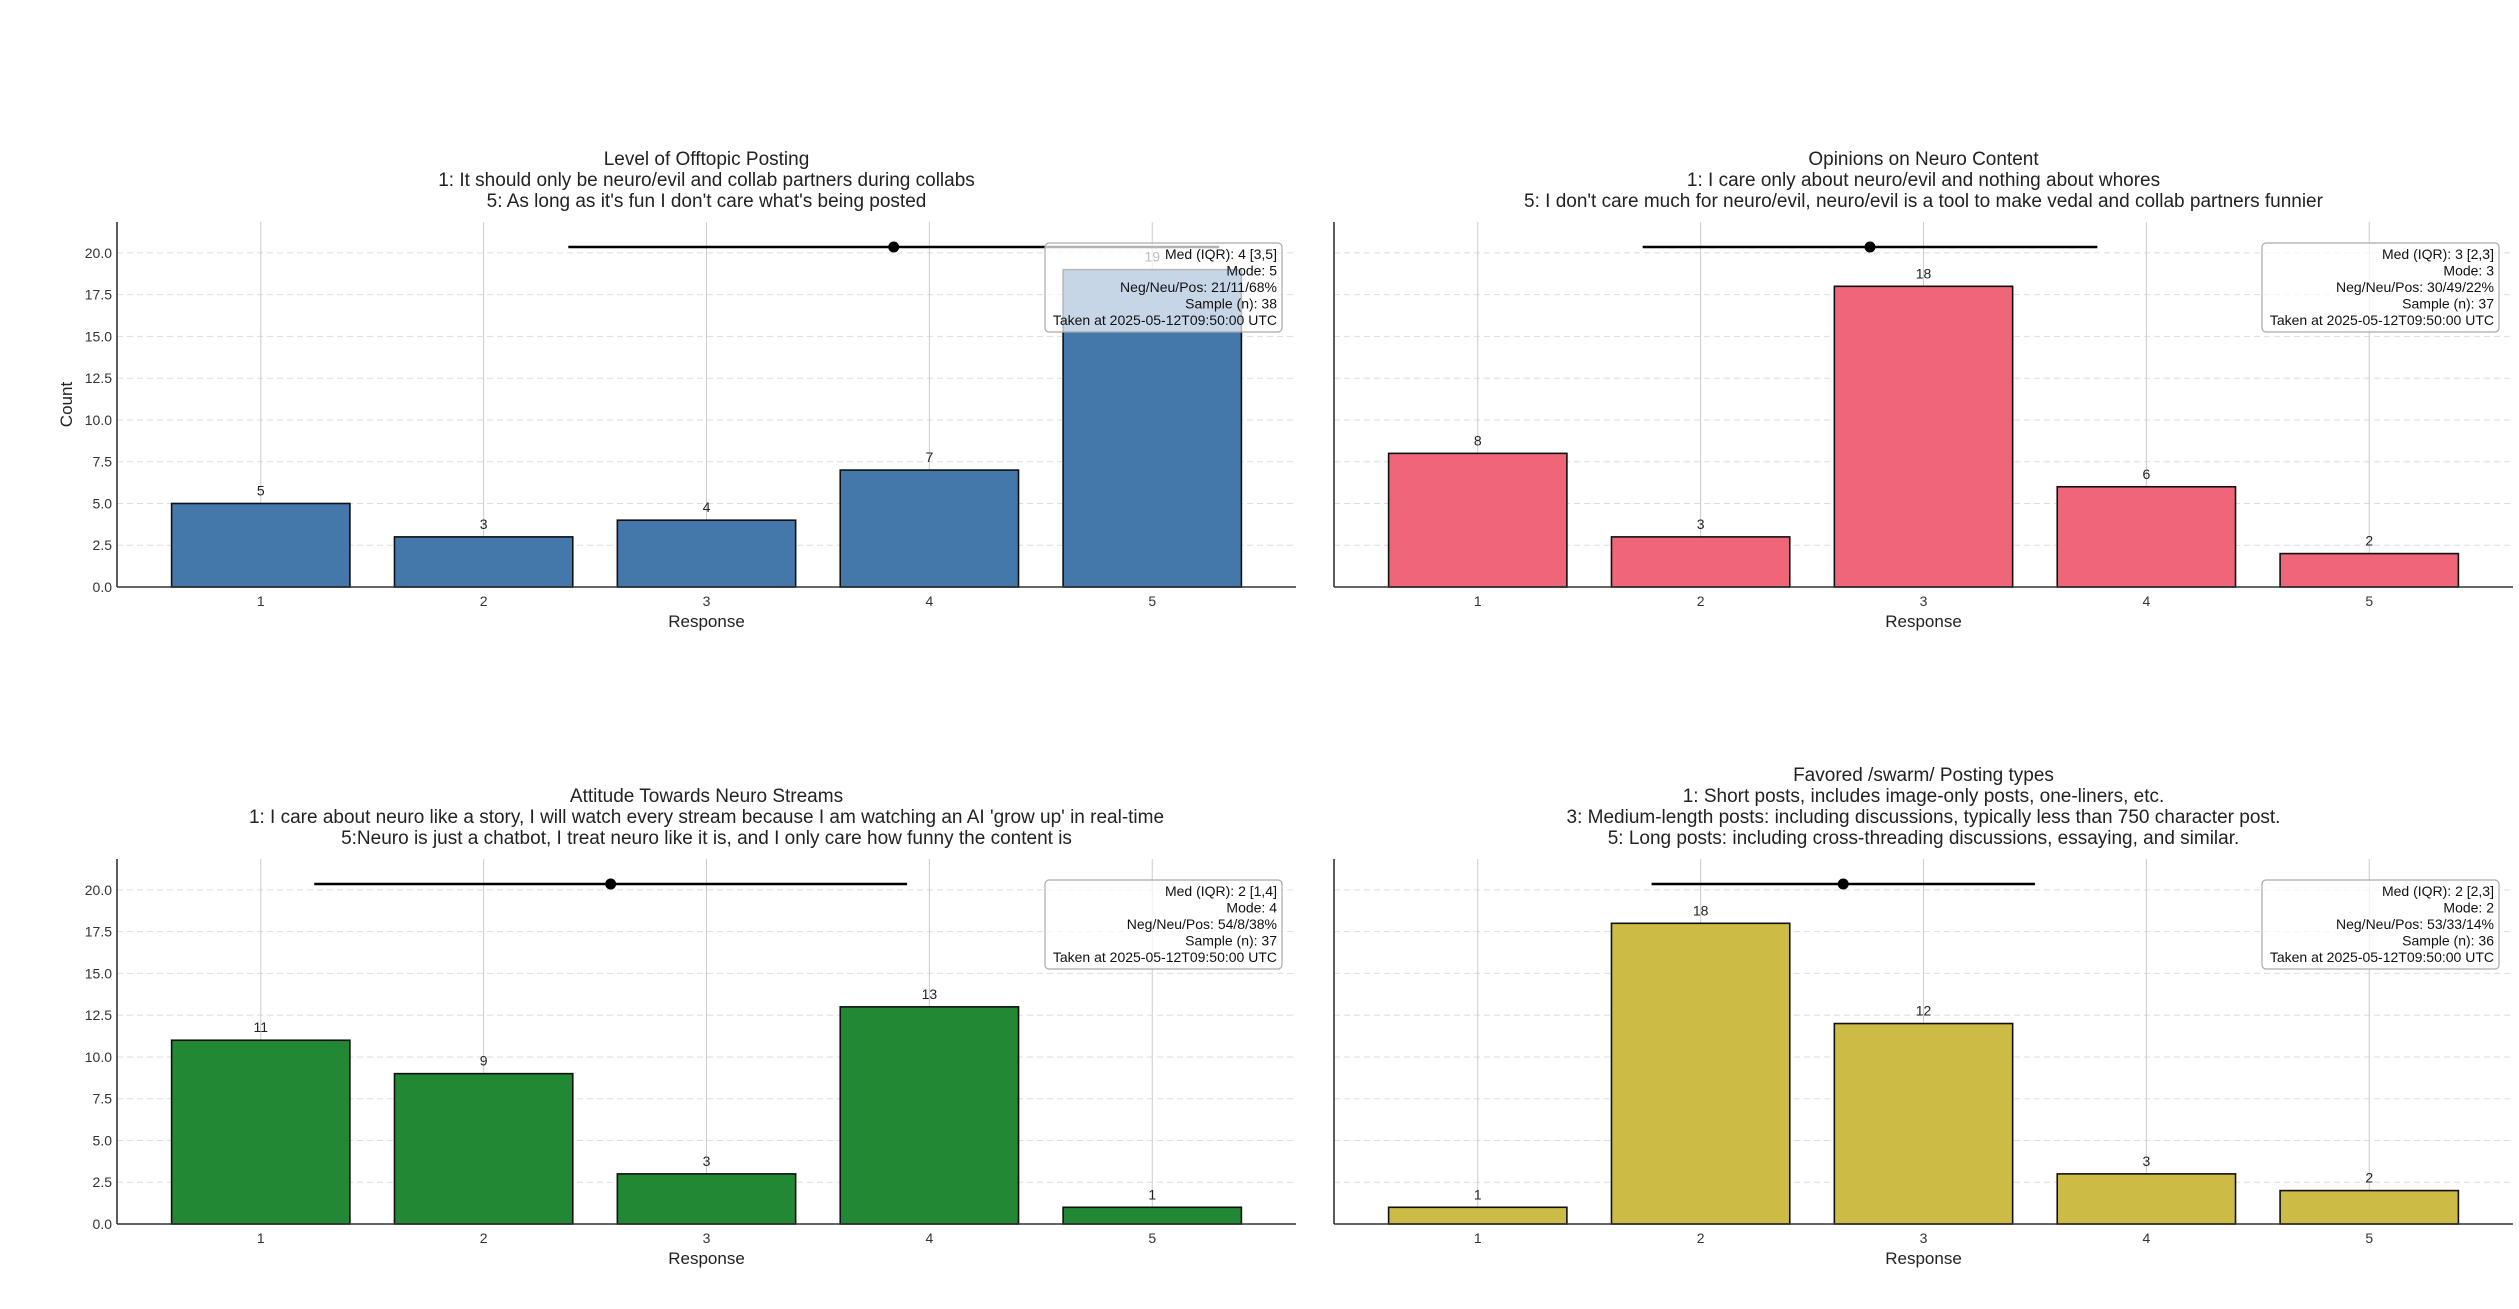 Image resolution: width=2519 pixels, height=1309 pixels. What do you see at coordinates (1923, 159) in the screenshot?
I see `chart-title: Opinions on Neuro Content` at bounding box center [1923, 159].